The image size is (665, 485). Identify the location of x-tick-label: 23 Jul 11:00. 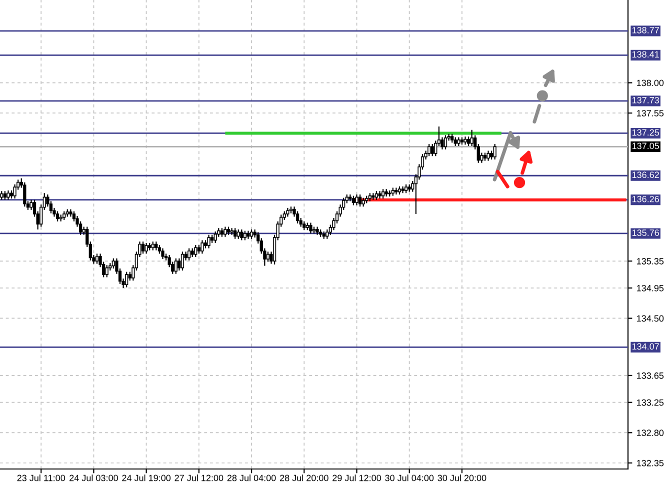
(41, 478).